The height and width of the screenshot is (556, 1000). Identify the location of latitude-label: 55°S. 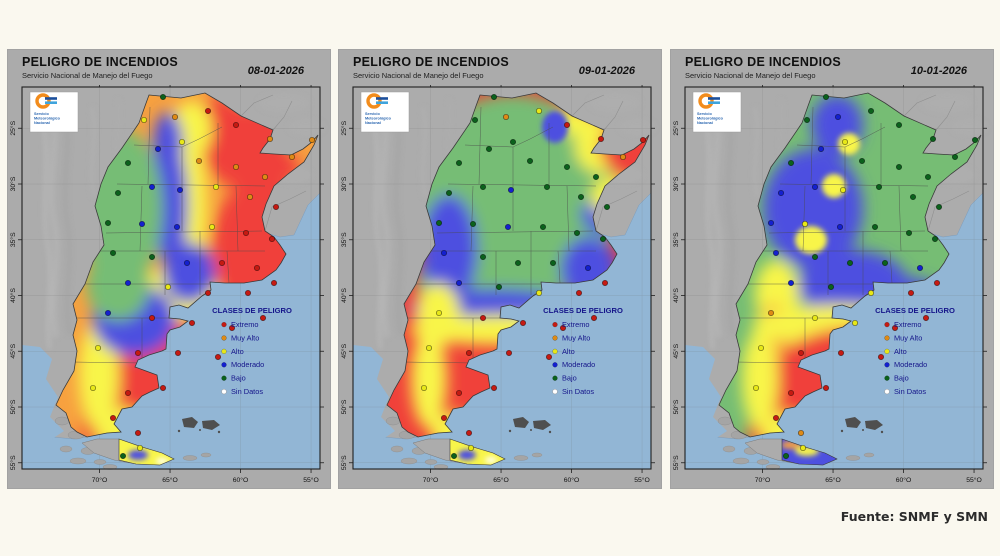
(676, 462).